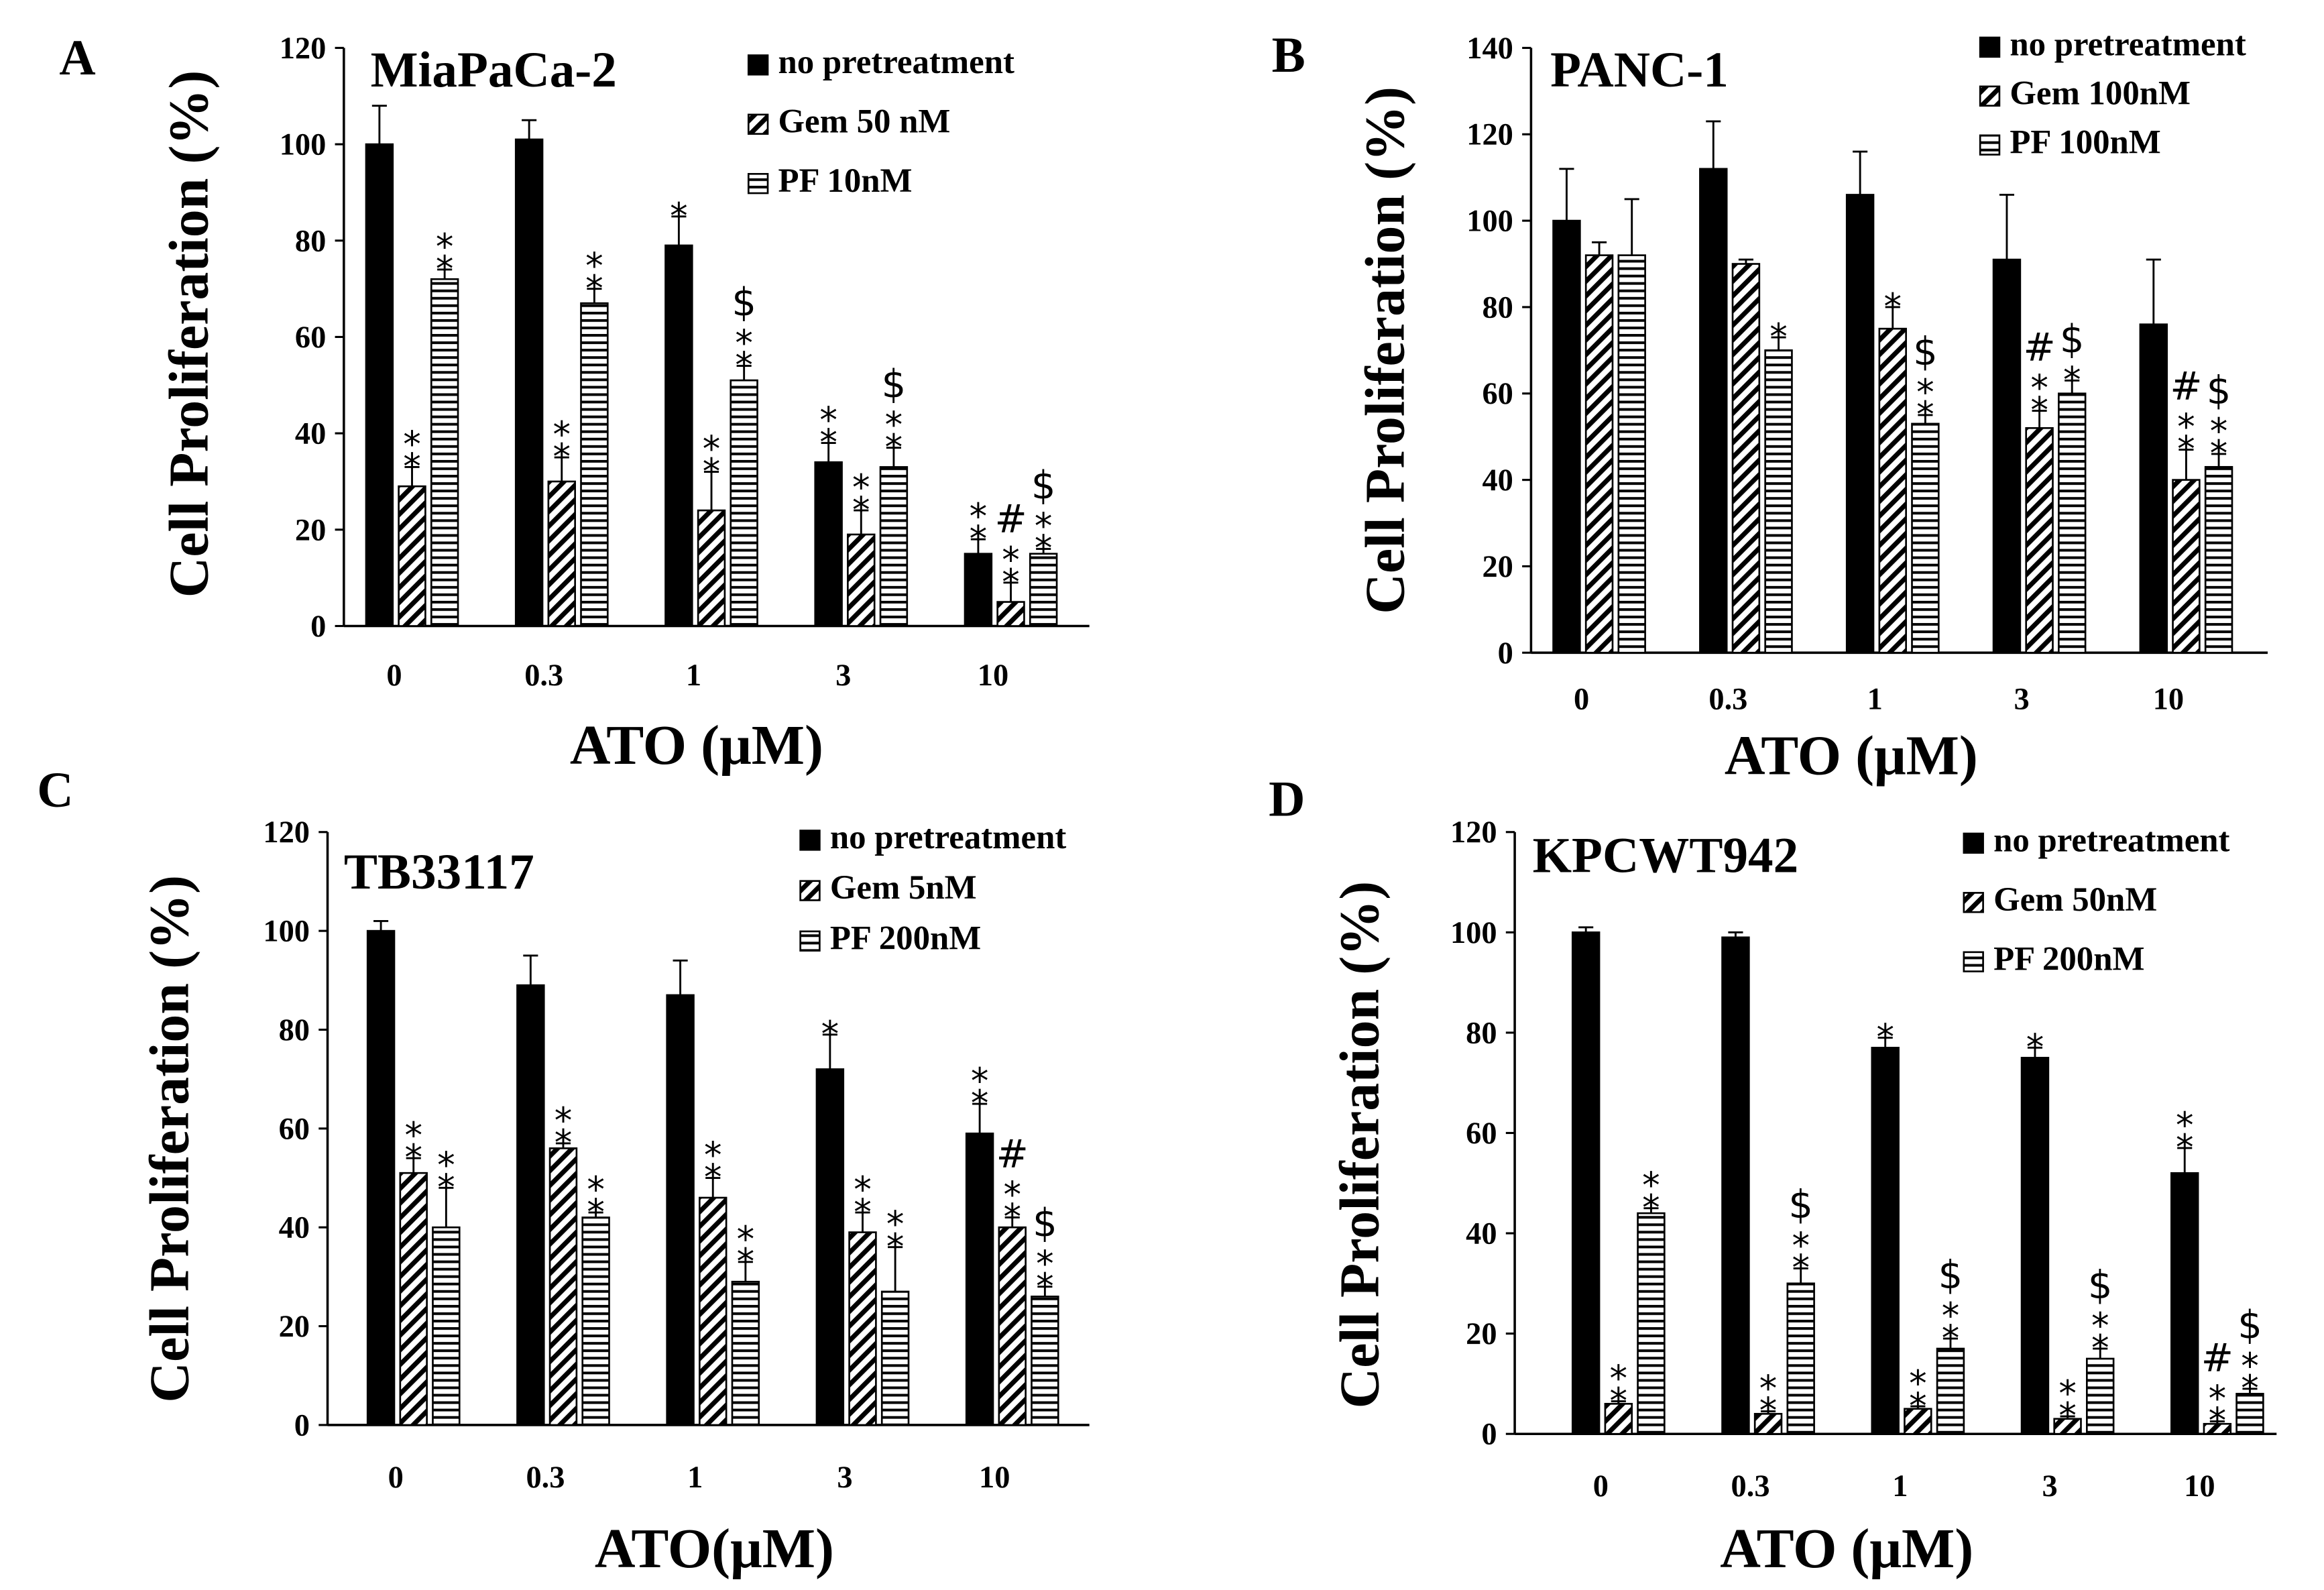 The width and height of the screenshot is (2324, 1590). What do you see at coordinates (77, 58) in the screenshot?
I see `panel-label: A` at bounding box center [77, 58].